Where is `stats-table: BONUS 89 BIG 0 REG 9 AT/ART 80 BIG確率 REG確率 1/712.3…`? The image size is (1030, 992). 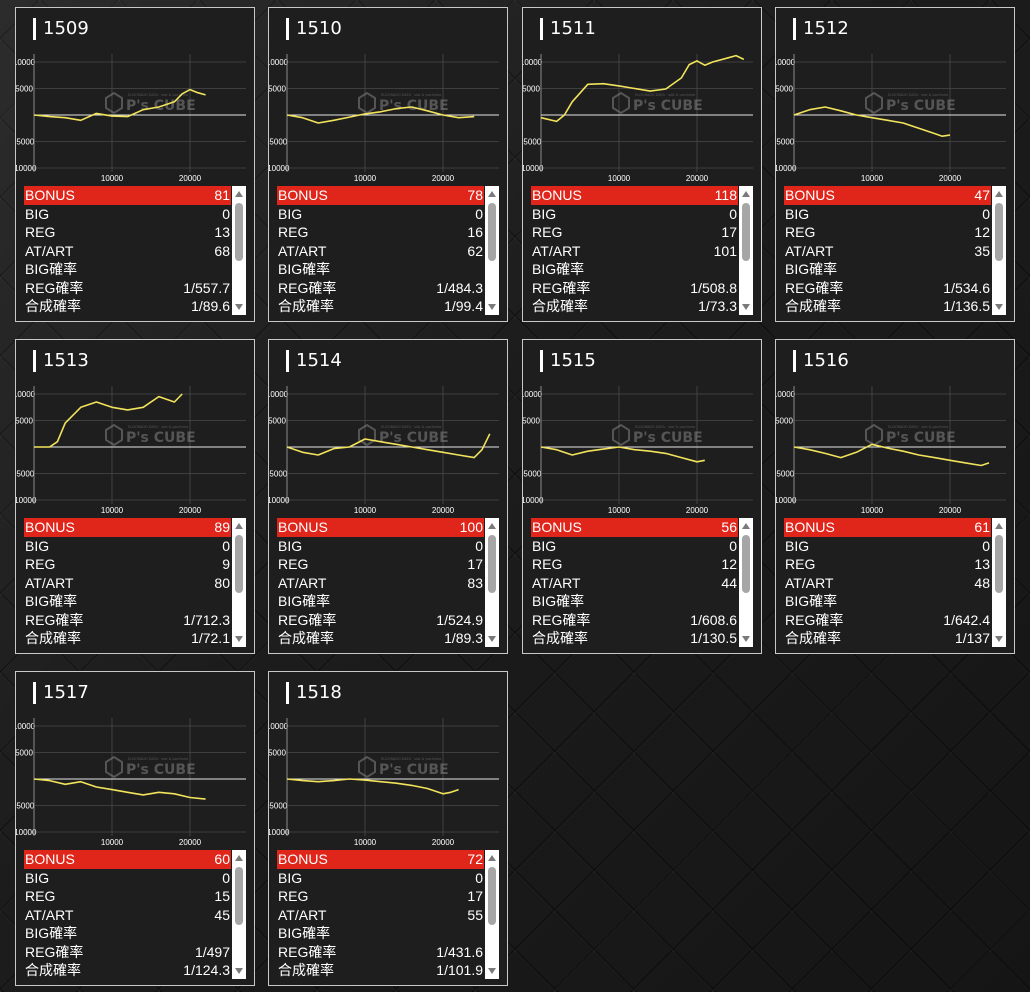
stats-table: BONUS 89 BIG 0 REG 9 AT/ART 80 BIG確率 REG確率 1/712.3… is located at coordinates (127, 583).